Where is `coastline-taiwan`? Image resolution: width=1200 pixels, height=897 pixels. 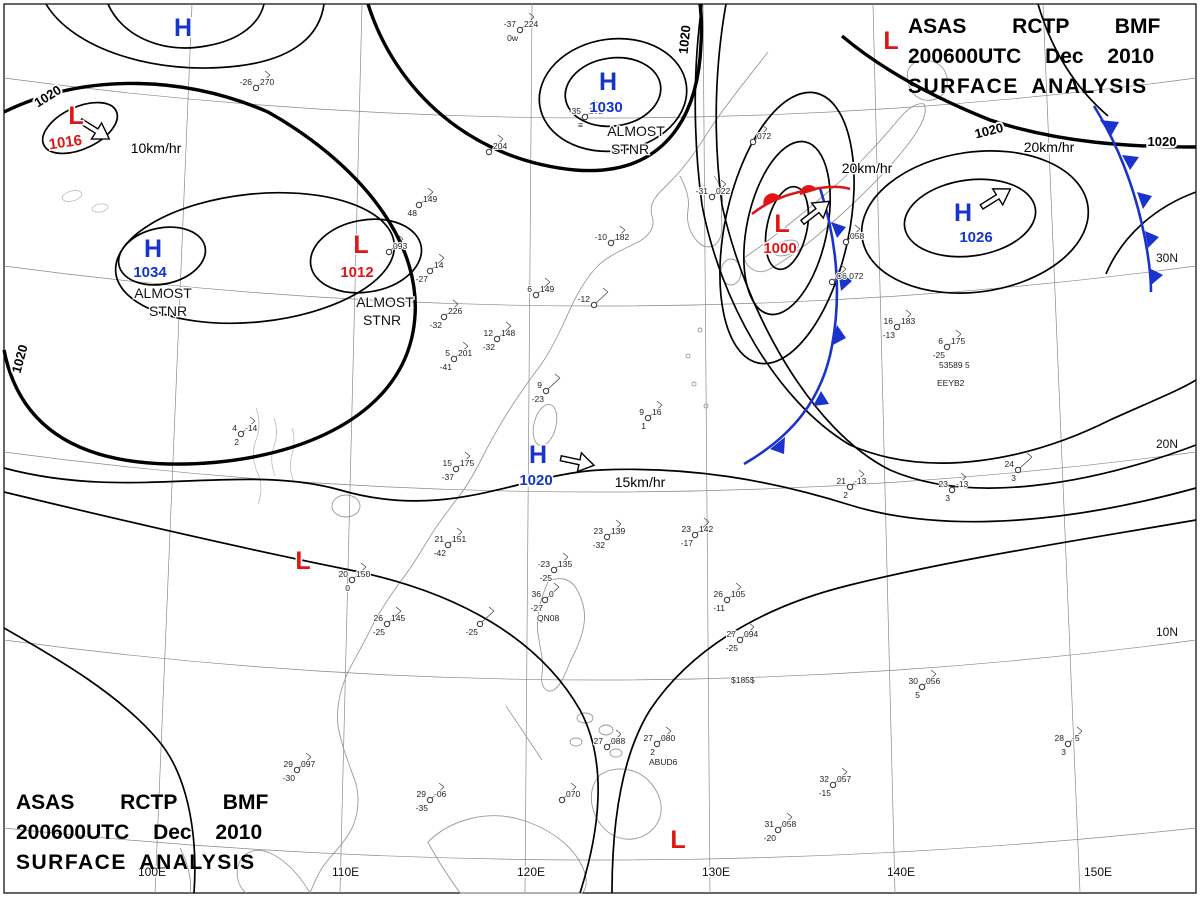 coastline-taiwan is located at coordinates (545, 425).